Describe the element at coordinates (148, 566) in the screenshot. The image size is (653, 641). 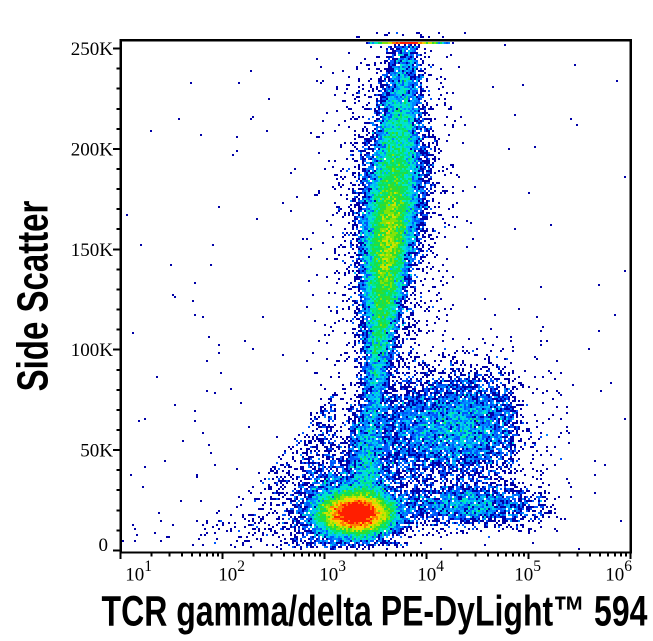
I see `svg-text: 1` at that location.